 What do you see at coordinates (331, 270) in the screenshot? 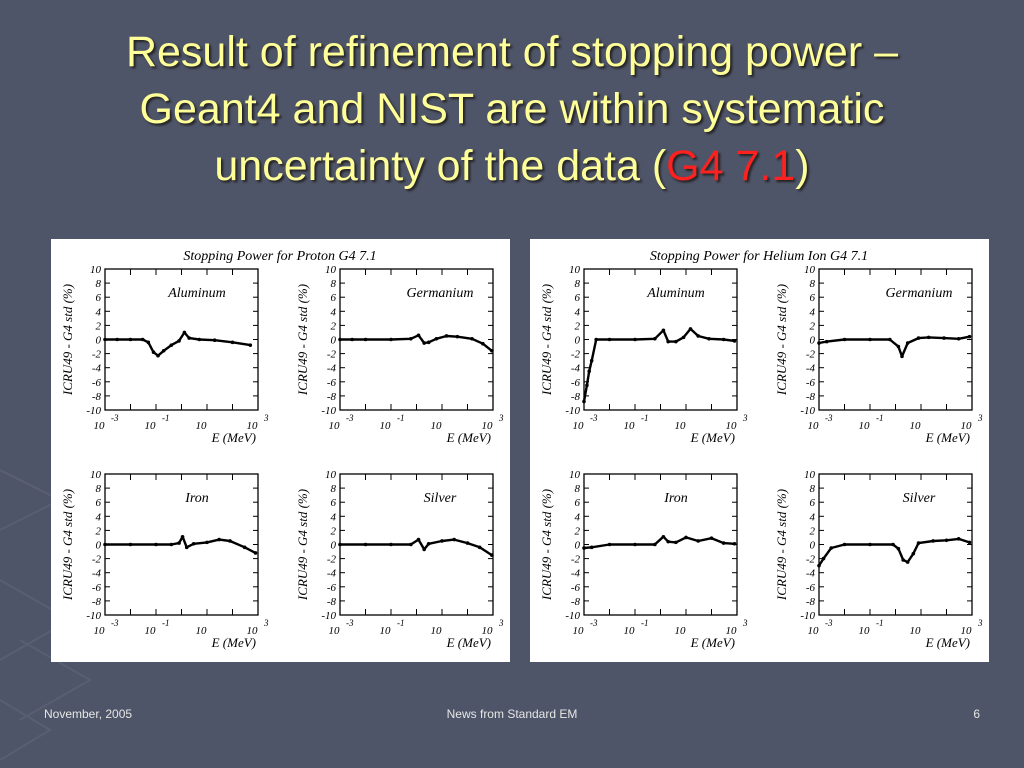
I see `y-tick-label: 10` at bounding box center [331, 270].